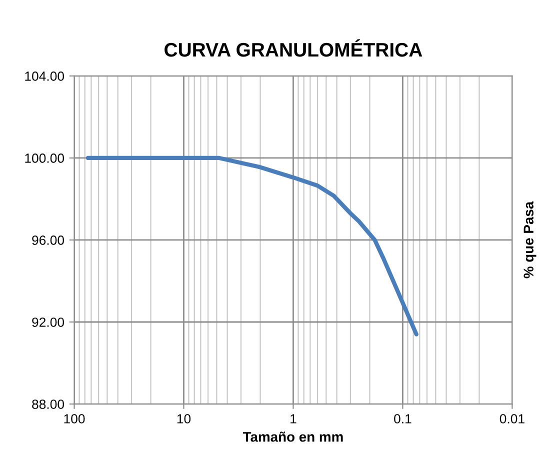 Image resolution: width=542 pixels, height=466 pixels. Describe the element at coordinates (44, 76) in the screenshot. I see `y-tick-label: 104.00` at that location.